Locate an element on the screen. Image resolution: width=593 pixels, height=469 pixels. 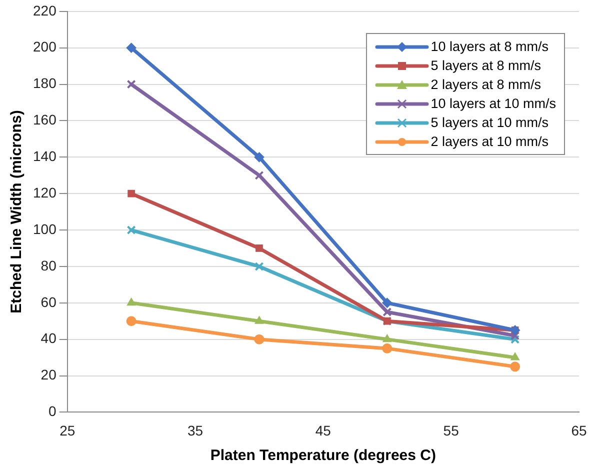
legend-label: 2 layers at 10 mm/s is located at coordinates (489, 142).